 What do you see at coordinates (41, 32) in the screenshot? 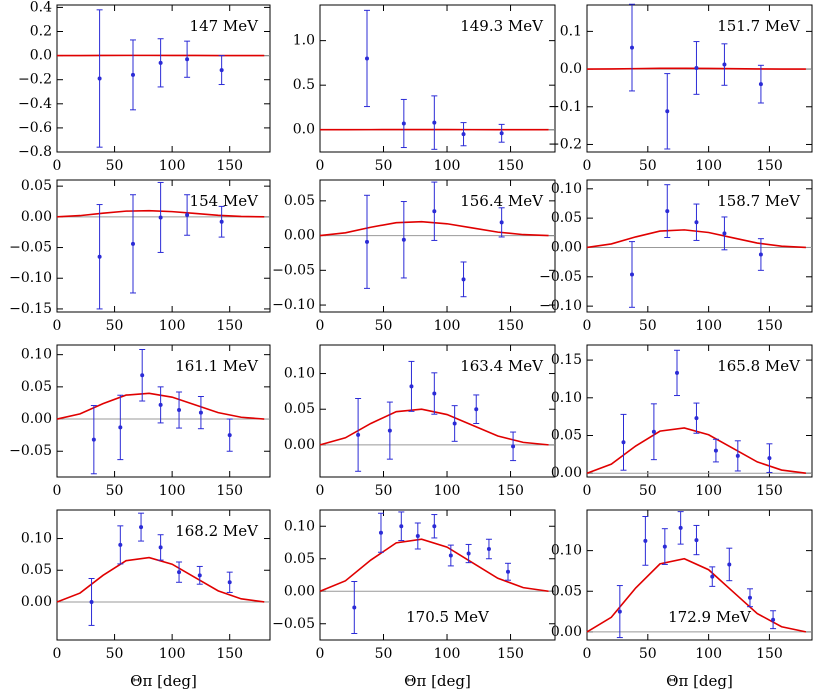
I see `y-tick-label: 0.2` at bounding box center [41, 32].